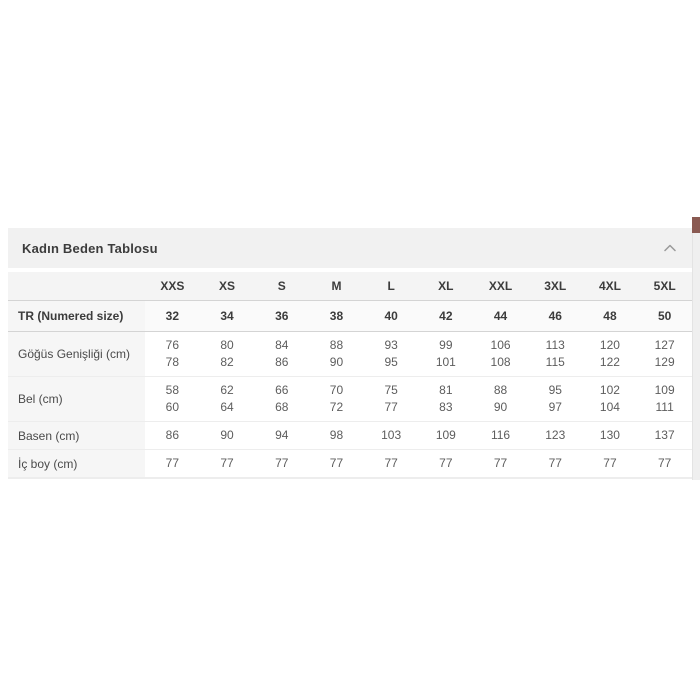 The image size is (700, 700). I want to click on size-value-cell: 76 78, so click(172, 353).